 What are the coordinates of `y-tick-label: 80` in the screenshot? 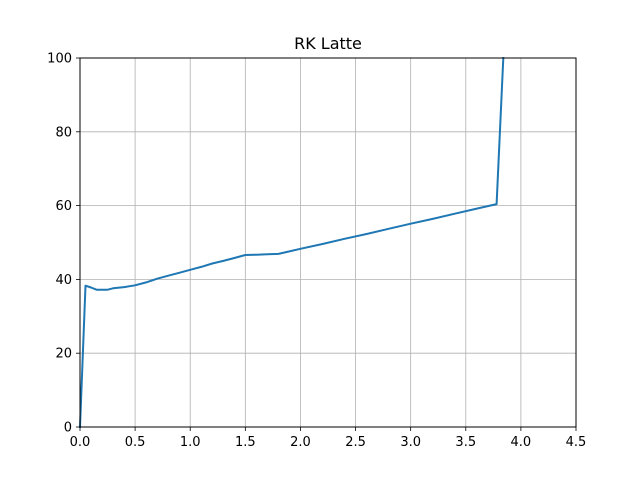 It's located at (63, 132).